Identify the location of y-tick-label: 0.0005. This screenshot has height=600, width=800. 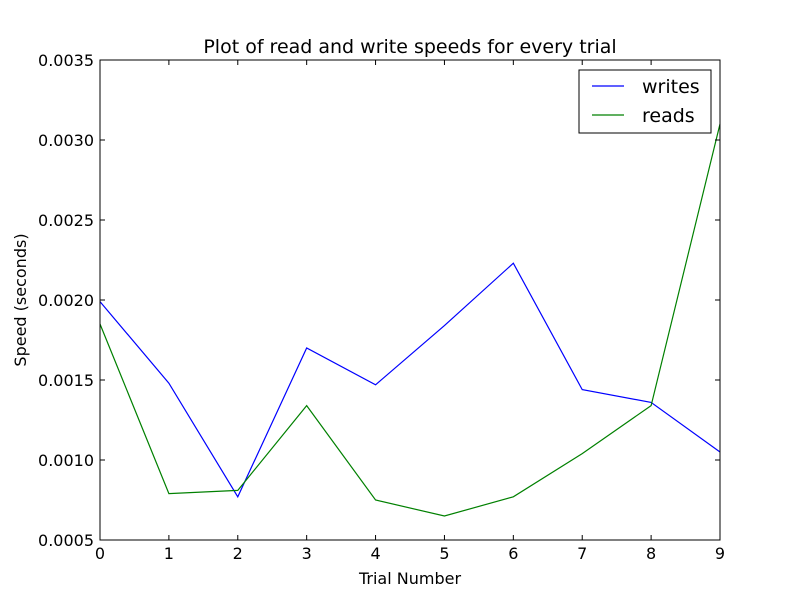
(66, 540).